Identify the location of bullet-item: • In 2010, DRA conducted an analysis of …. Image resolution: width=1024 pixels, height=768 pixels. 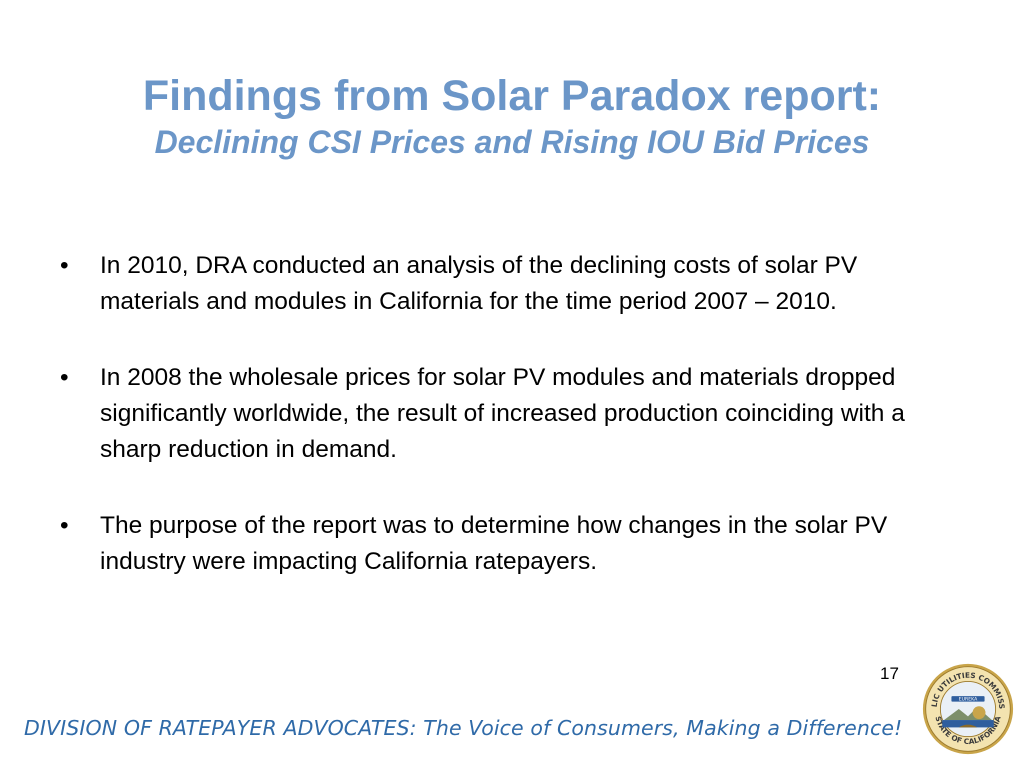
(506, 284).